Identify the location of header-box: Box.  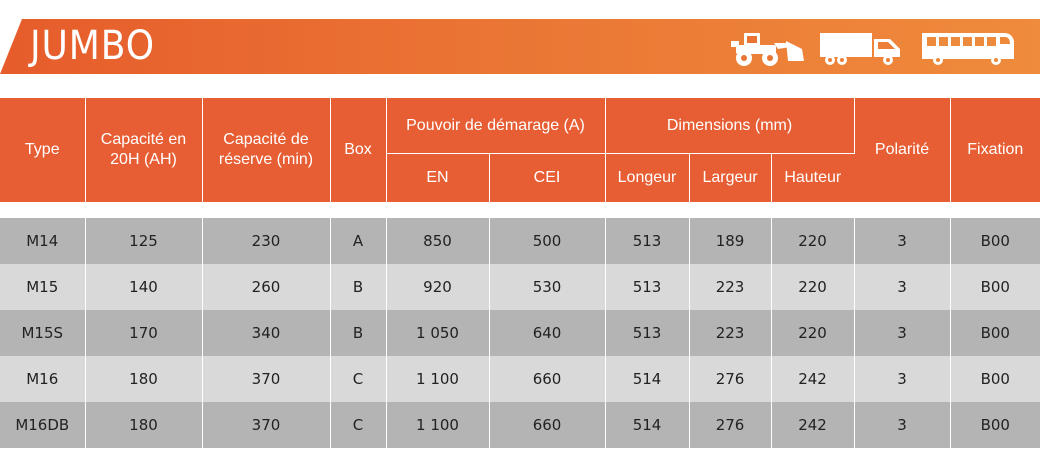
(358, 150).